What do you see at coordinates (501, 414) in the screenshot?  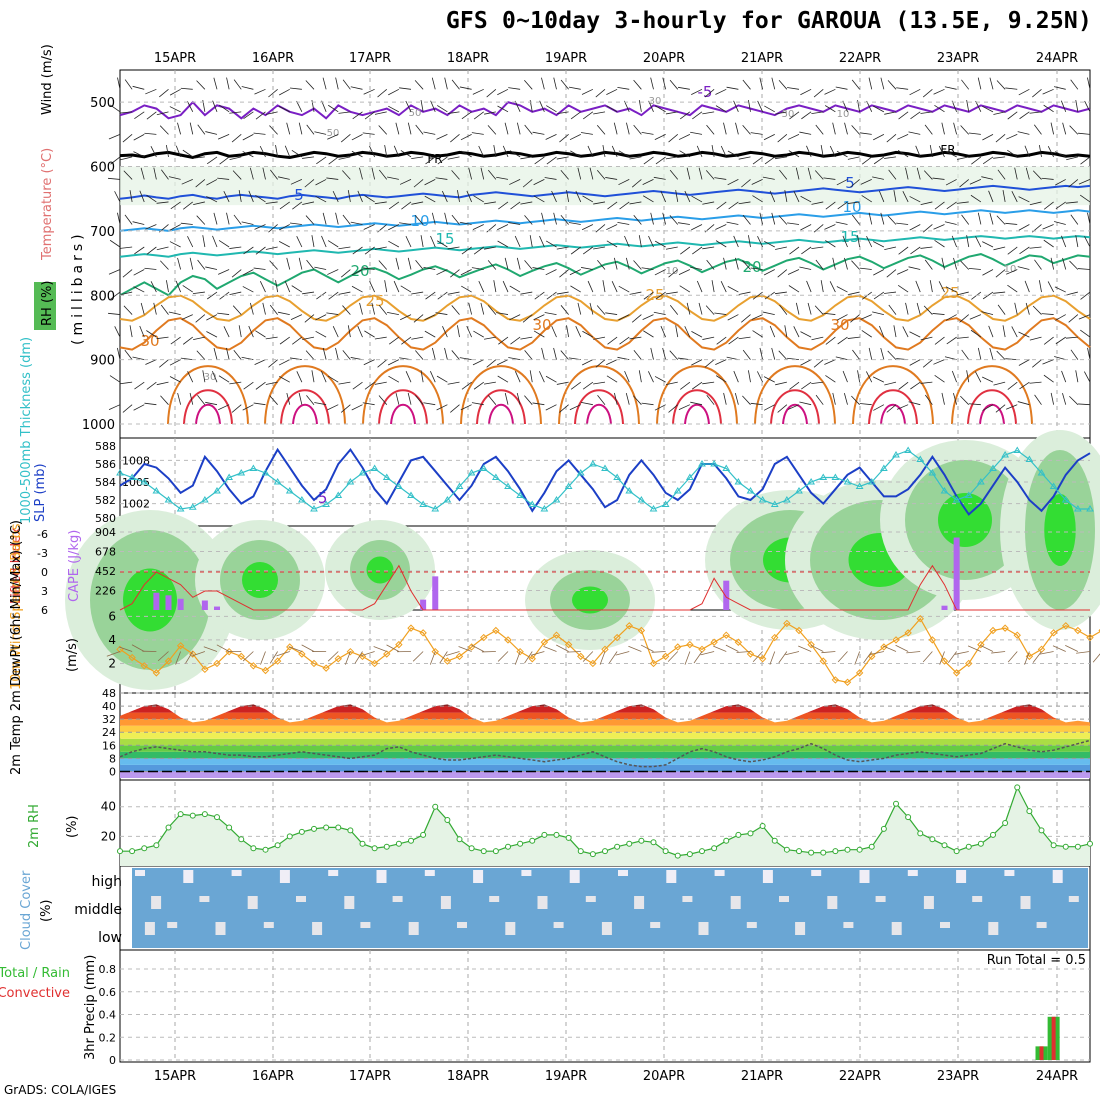 I see `isotherm-40-arch` at bounding box center [501, 414].